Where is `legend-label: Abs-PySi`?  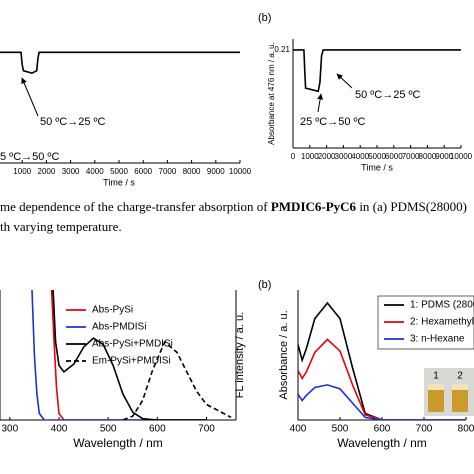 legend-label: Abs-PySi is located at coordinates (112, 310).